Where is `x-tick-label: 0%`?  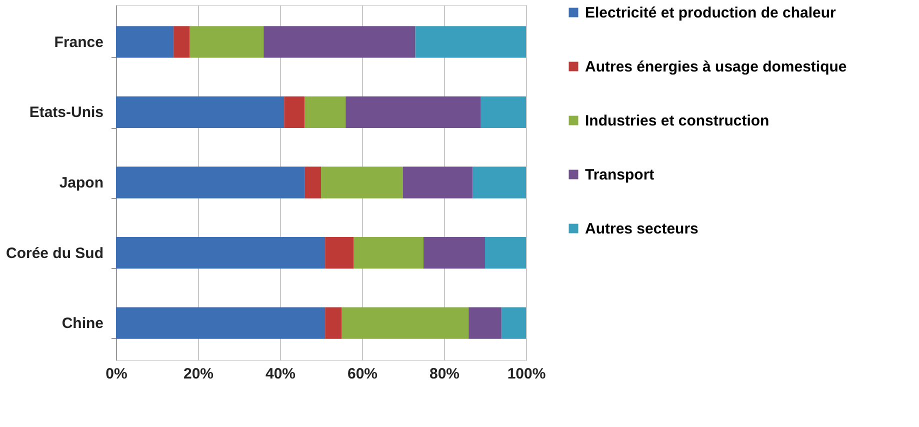 x-tick-label: 0% is located at coordinates (117, 374).